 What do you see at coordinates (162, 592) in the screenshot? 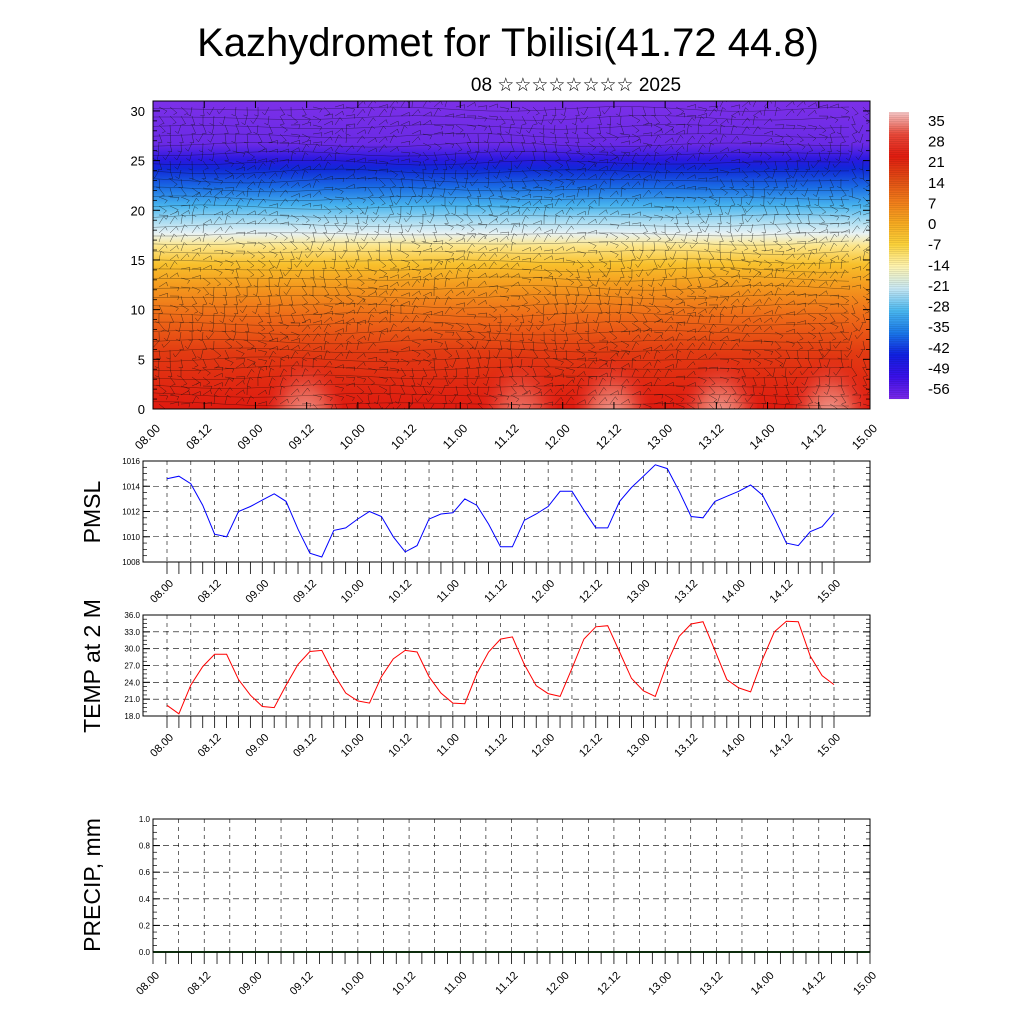
I see `pmsl-x-tick-label: 08.00` at bounding box center [162, 592].